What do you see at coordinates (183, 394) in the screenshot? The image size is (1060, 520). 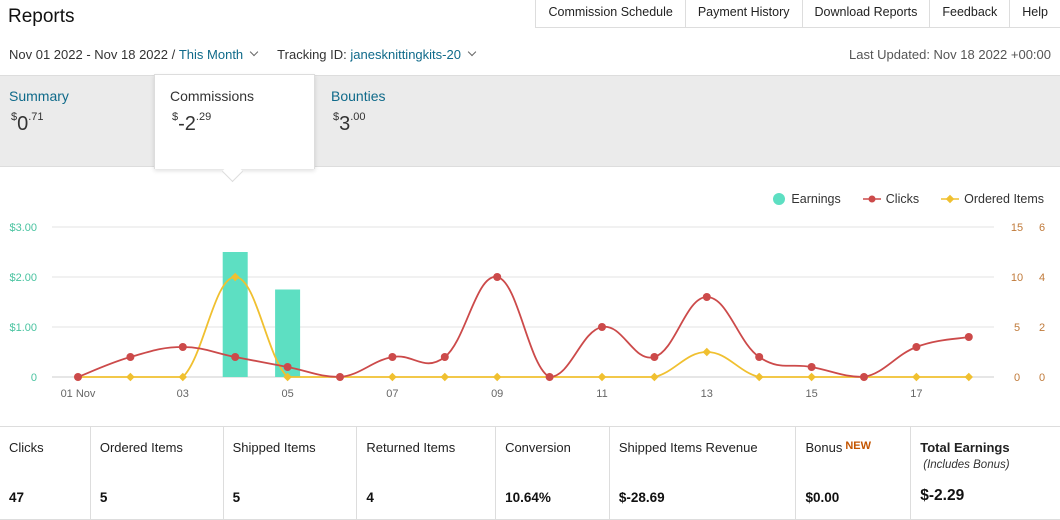 I see `x-tick-label: 03` at bounding box center [183, 394].